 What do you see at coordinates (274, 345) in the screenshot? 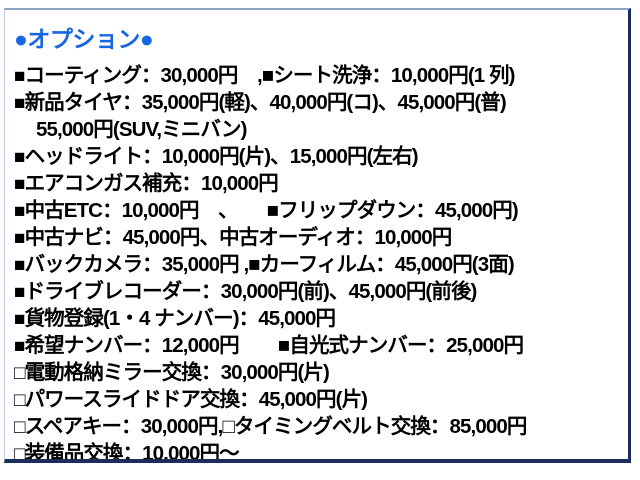
I see `option-line-text: 希望ナンバー：12,000円 ■自光式ナンバー：25,000円` at bounding box center [274, 345].